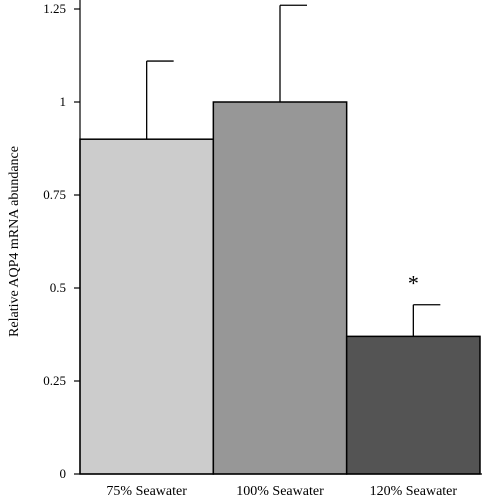  I want to click on x-labels-layer: 75% Seawater 100% Seawater 120% Seawater, so click(281, 491).